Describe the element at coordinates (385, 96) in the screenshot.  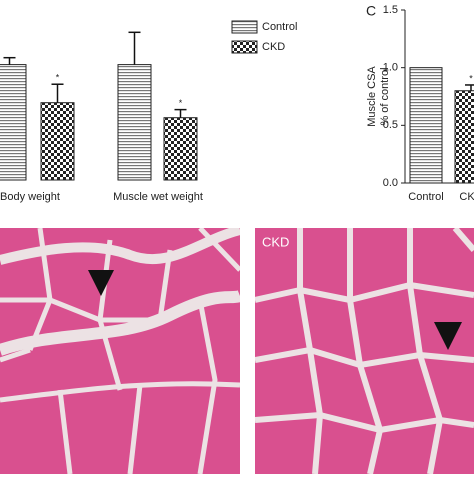
I see `y-axis-label: % of control` at that location.